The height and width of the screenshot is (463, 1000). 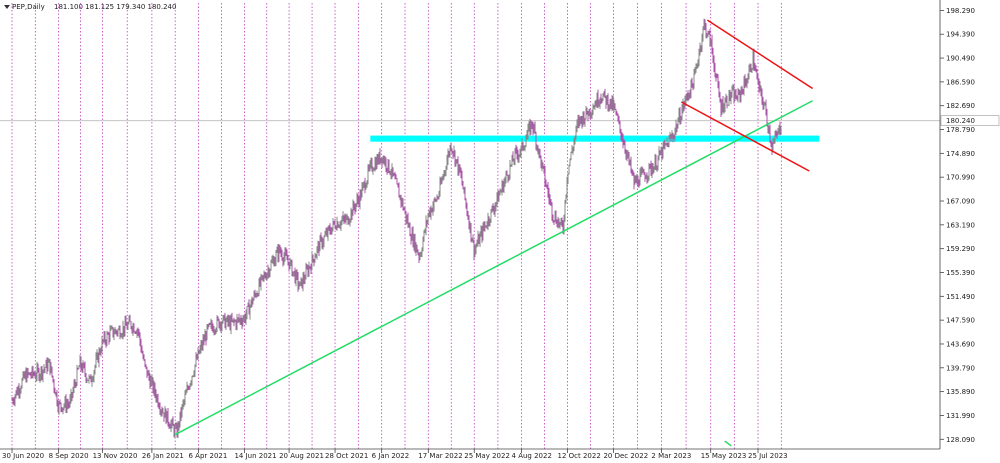 I want to click on y-tick-label: 128.090, so click(x=960, y=440).